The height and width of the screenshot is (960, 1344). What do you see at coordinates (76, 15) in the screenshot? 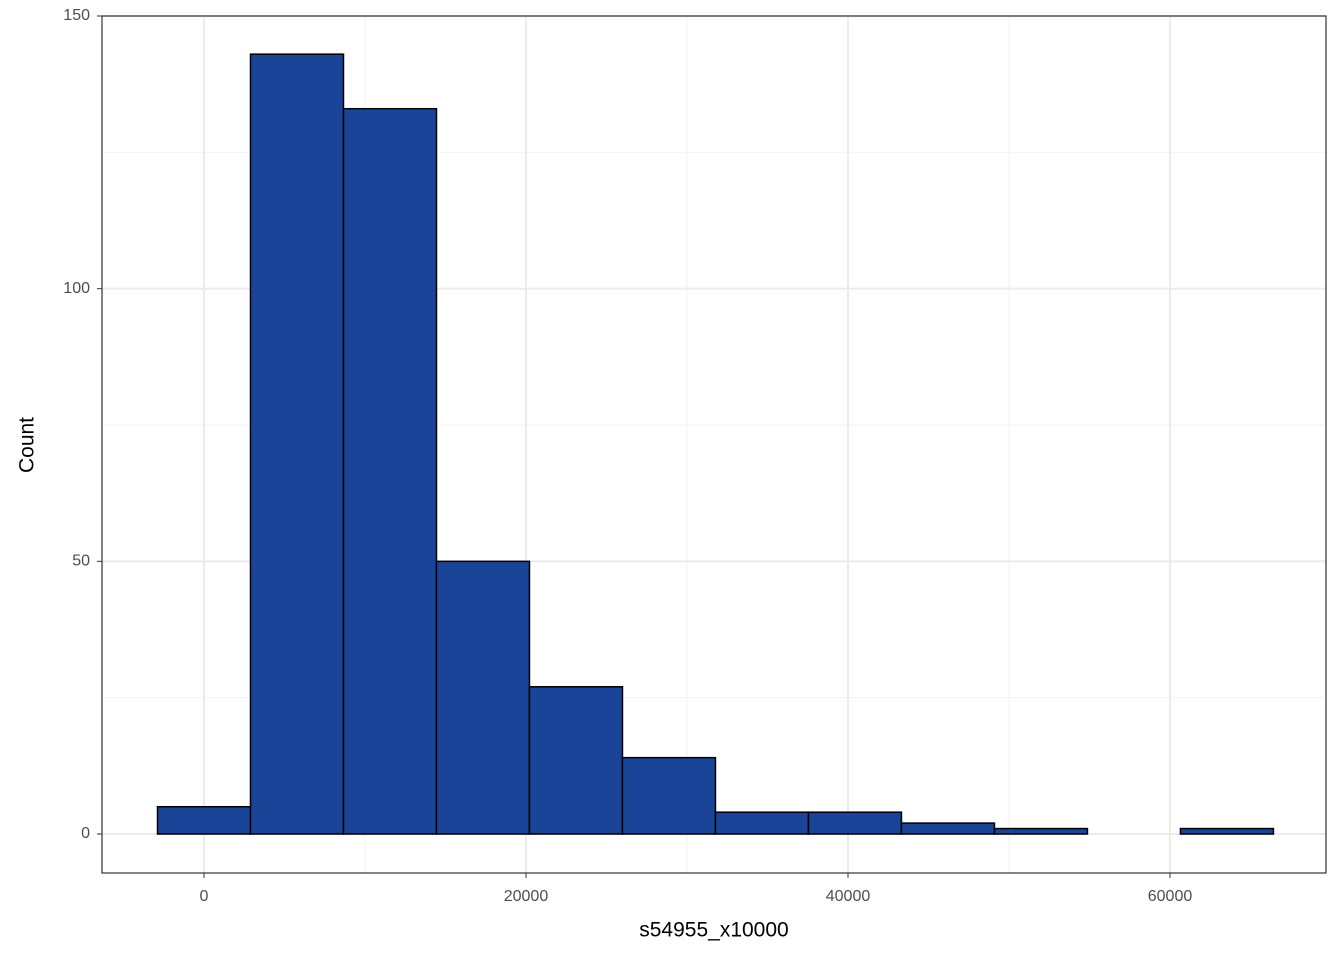
I see `y-tick-label: 150` at bounding box center [76, 15].